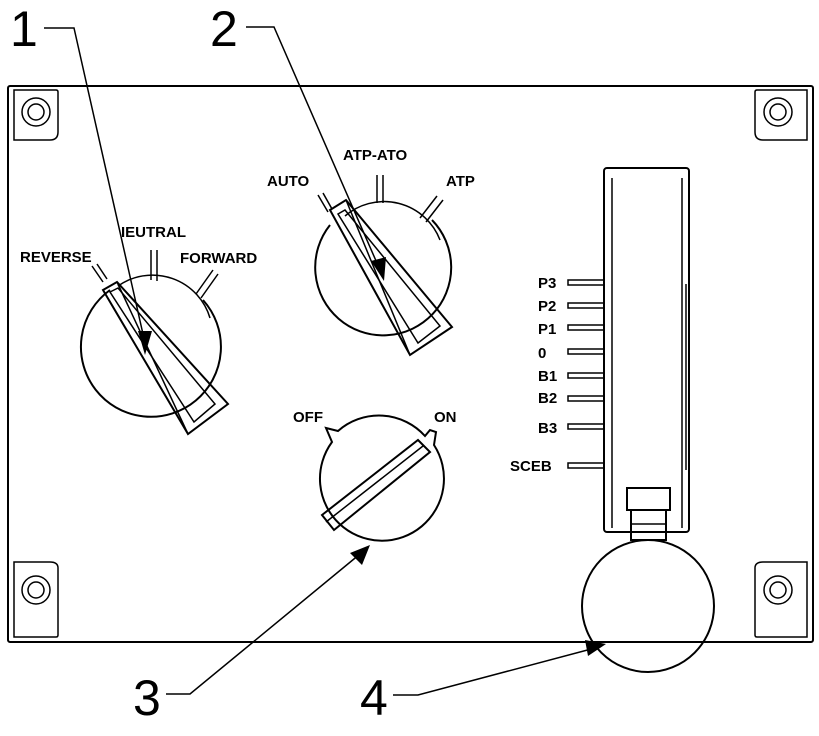 This screenshot has height=736, width=819. Describe the element at coordinates (547, 428) in the screenshot. I see `position-label-b3: B3` at that location.